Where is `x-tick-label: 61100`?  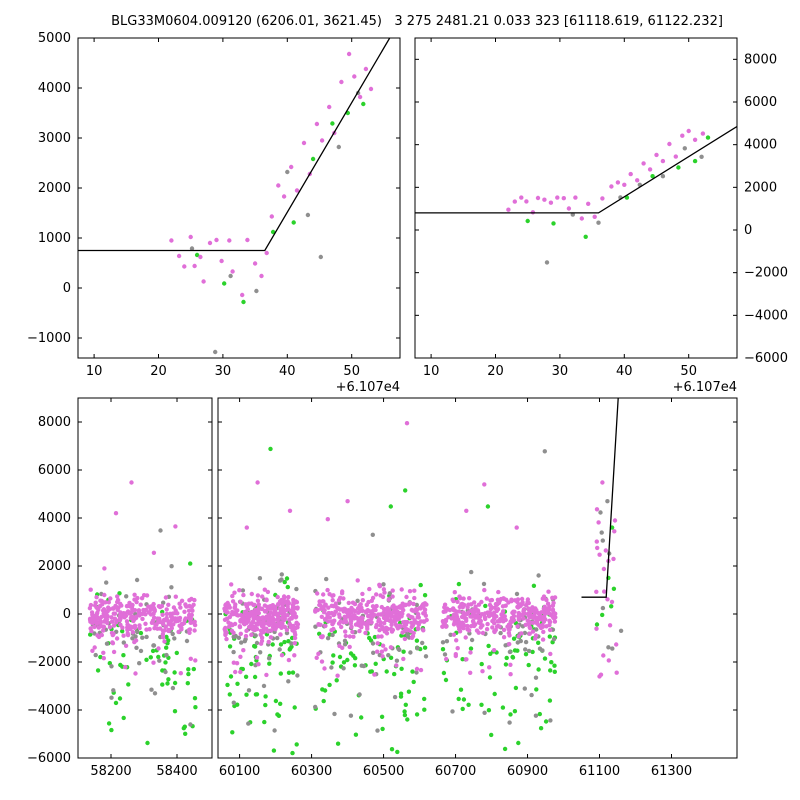
x-tick-label: 61100 is located at coordinates (599, 771).